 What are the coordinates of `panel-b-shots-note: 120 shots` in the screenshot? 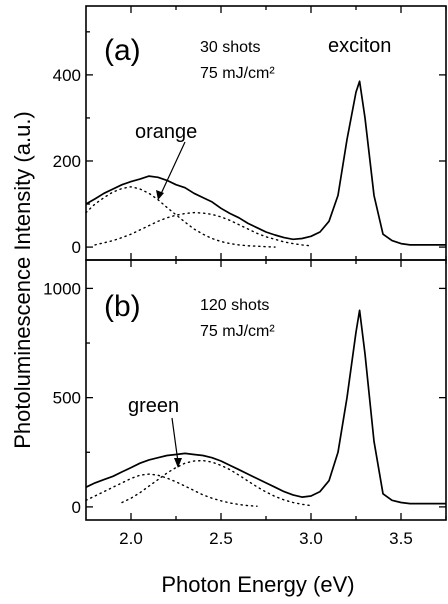 It's located at (234, 305).